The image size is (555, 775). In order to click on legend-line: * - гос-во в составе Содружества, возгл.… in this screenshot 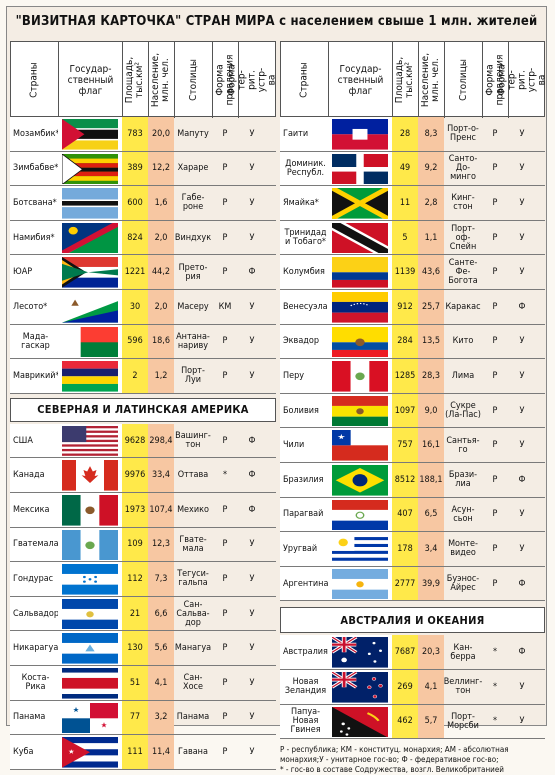, I will do `click(392, 770)`.